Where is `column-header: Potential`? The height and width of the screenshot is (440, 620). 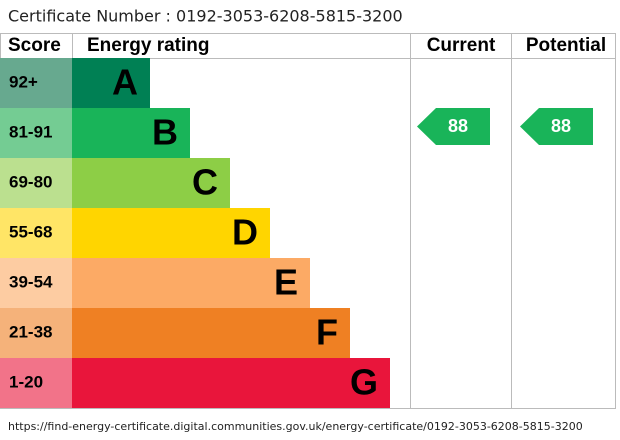 column-header: Potential is located at coordinates (566, 45).